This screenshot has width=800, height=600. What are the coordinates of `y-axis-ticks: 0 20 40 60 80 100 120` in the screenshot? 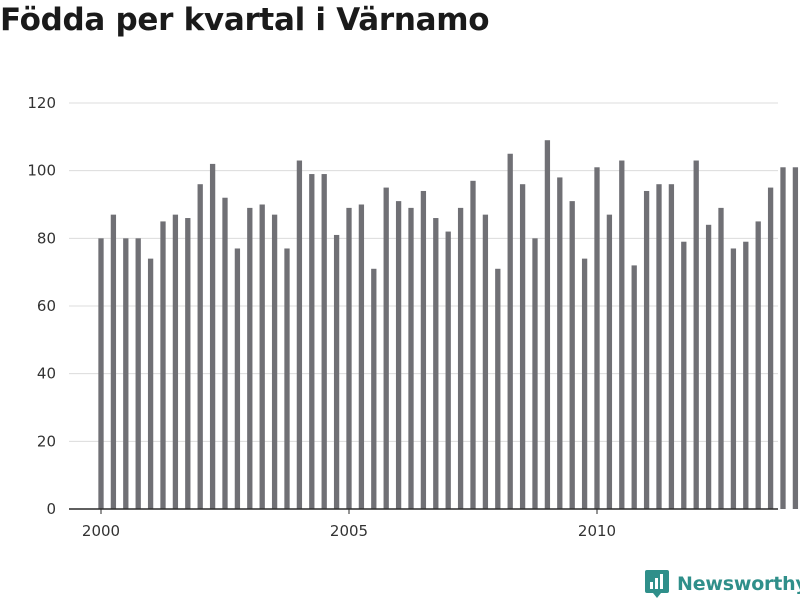 It's located at (41, 306).